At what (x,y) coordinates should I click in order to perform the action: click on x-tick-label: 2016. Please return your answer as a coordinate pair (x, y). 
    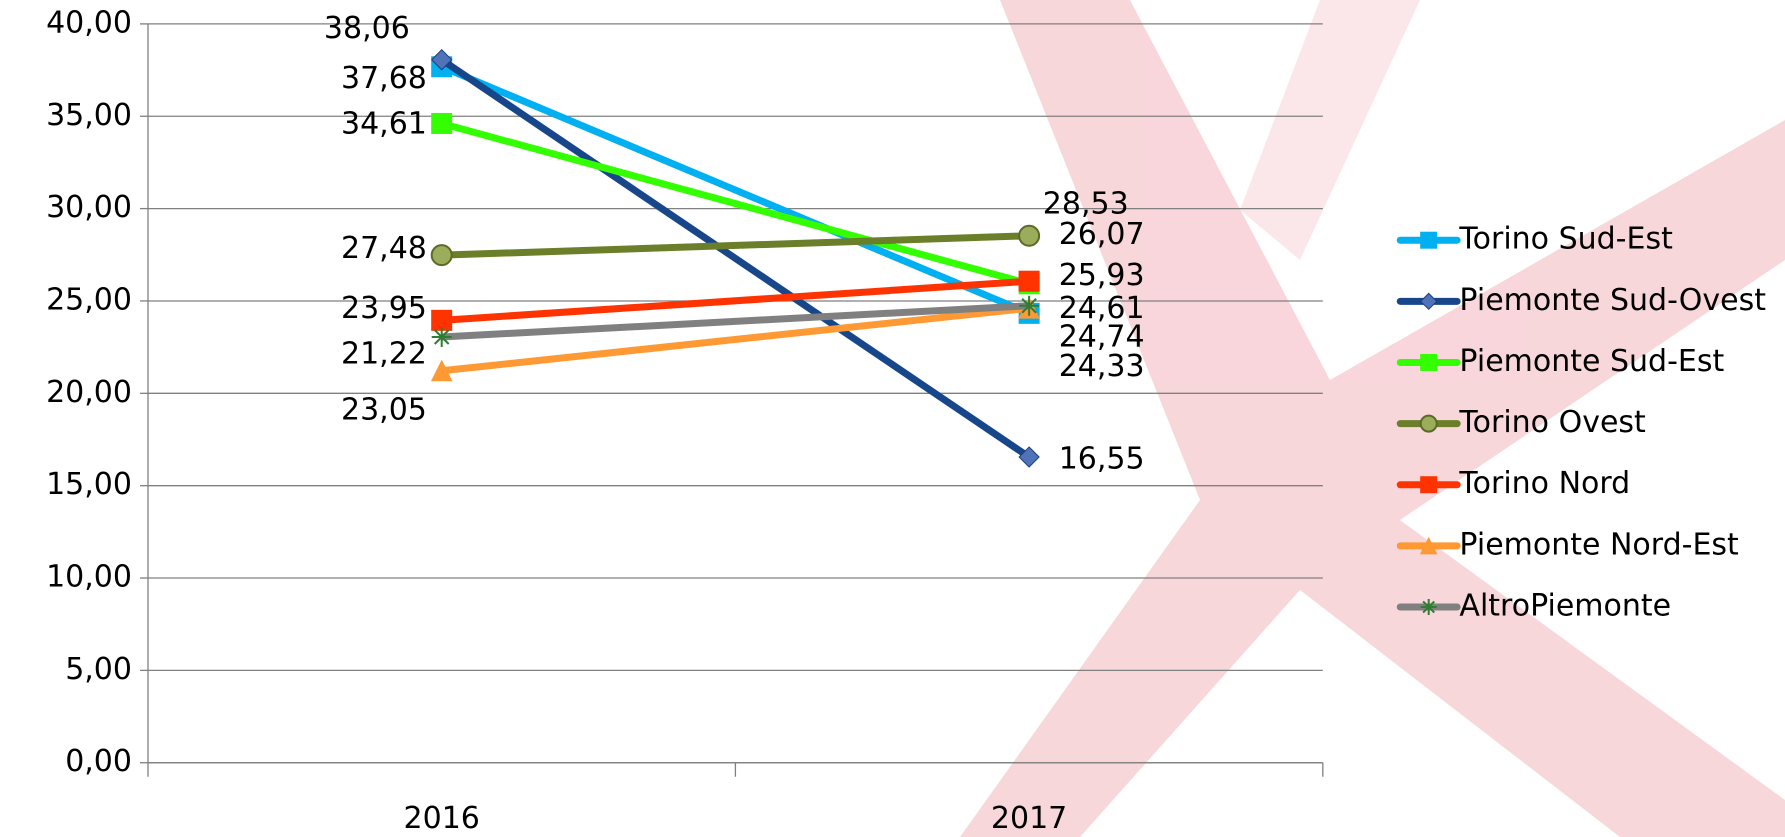
    Looking at the image, I should click on (442, 818).